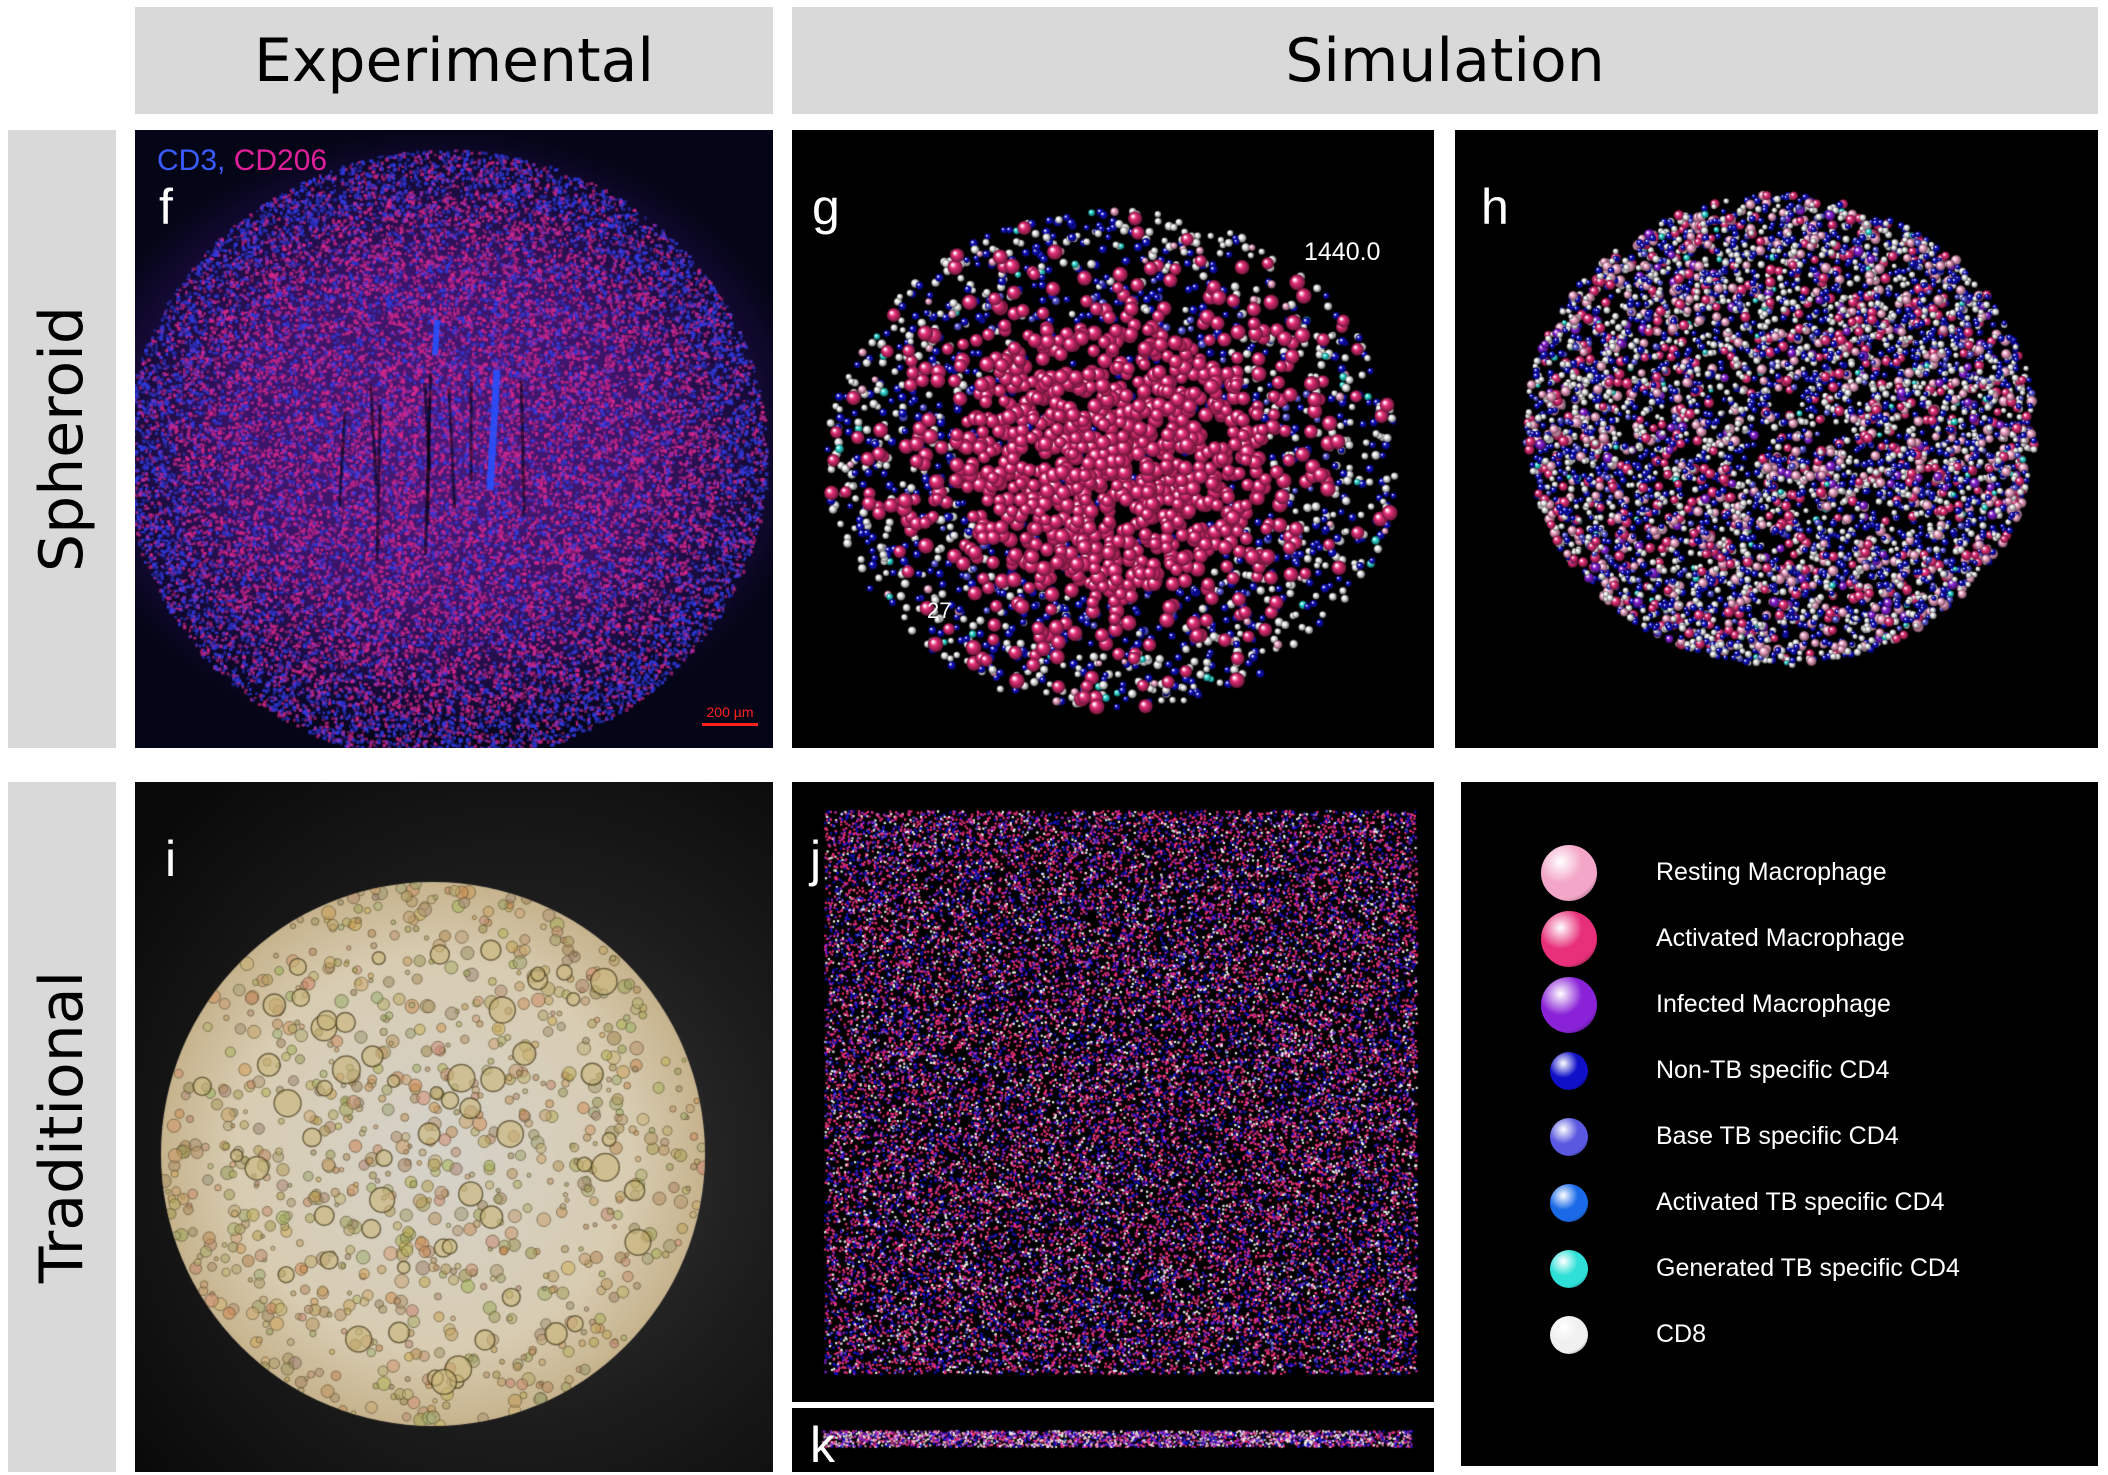 The height and width of the screenshot is (1475, 2108). I want to click on legend-item-label: Base TB specific CD4, so click(1777, 1136).